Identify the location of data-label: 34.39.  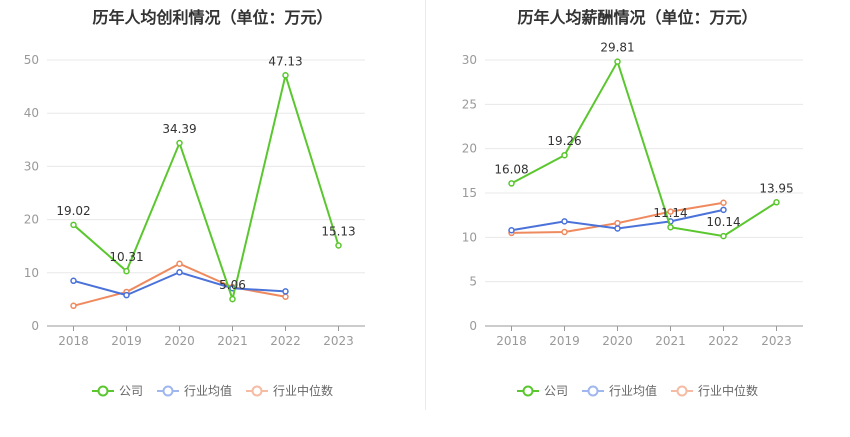
(179, 129).